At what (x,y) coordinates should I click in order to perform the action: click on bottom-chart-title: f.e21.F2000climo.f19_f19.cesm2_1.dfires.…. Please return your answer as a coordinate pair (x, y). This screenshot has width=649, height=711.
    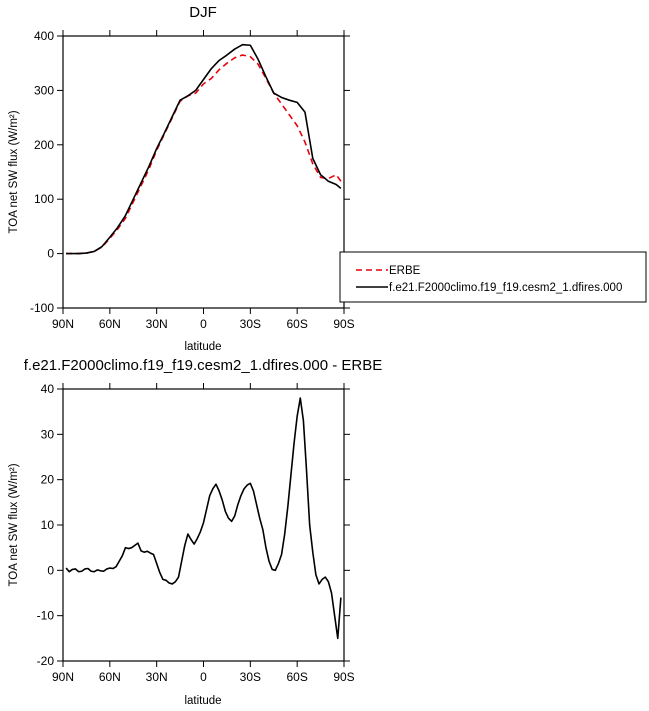
    Looking at the image, I should click on (203, 365).